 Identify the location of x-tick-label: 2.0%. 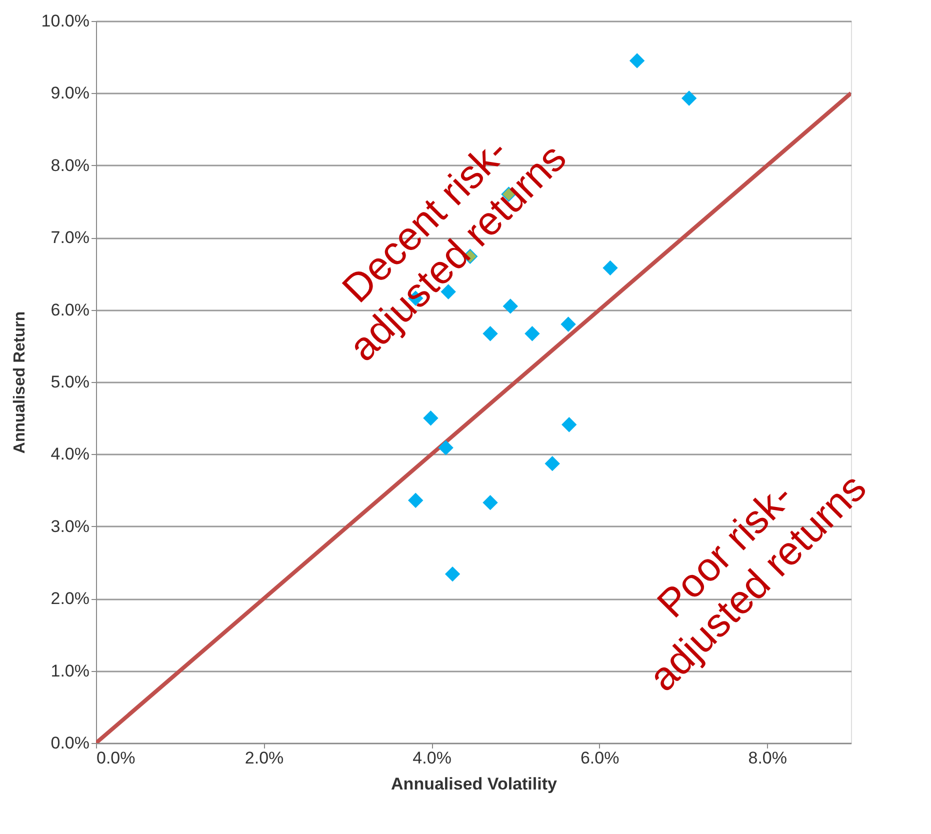
(264, 758).